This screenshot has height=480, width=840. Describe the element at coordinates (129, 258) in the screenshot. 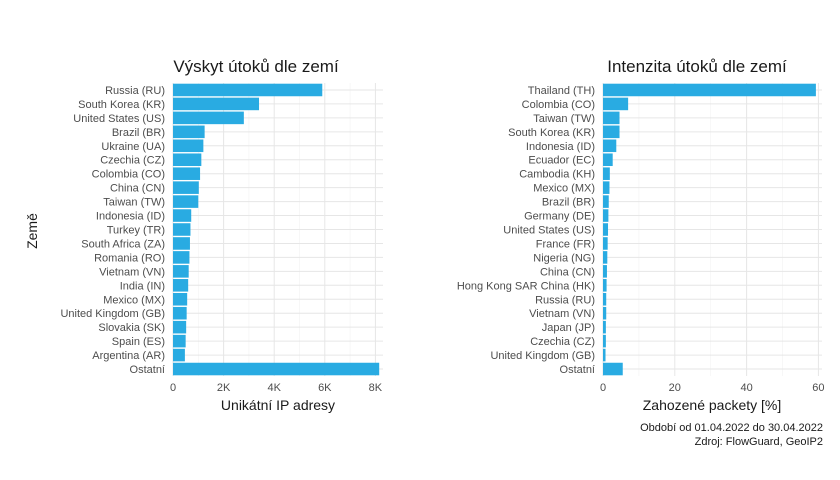

I see `category-label: Romania (RO)` at that location.